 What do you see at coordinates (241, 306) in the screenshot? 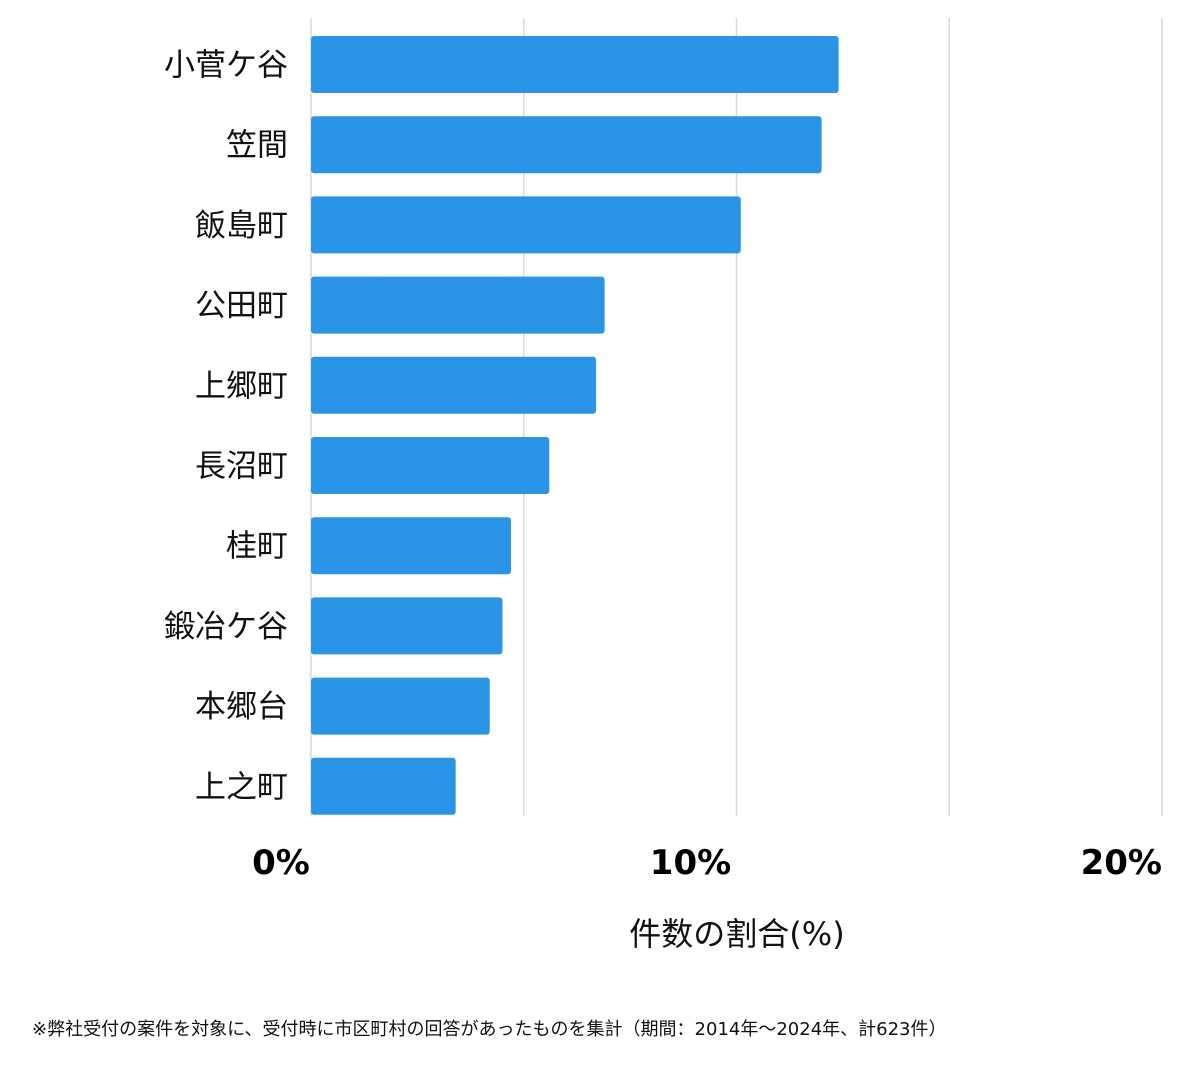
I see `category-label-3: 公田町` at bounding box center [241, 306].